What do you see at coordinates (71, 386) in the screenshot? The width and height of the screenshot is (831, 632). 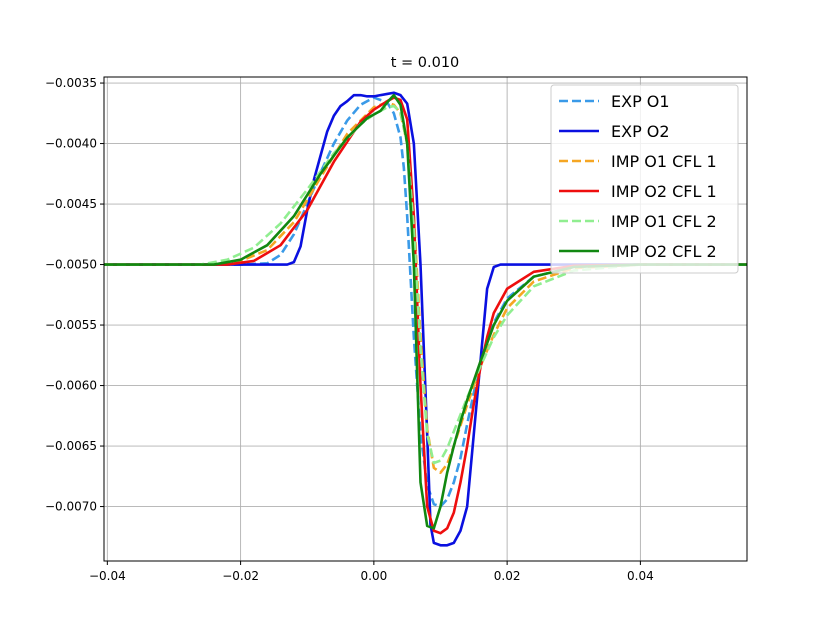 I see `y-tick-label: −0.0060` at bounding box center [71, 386].